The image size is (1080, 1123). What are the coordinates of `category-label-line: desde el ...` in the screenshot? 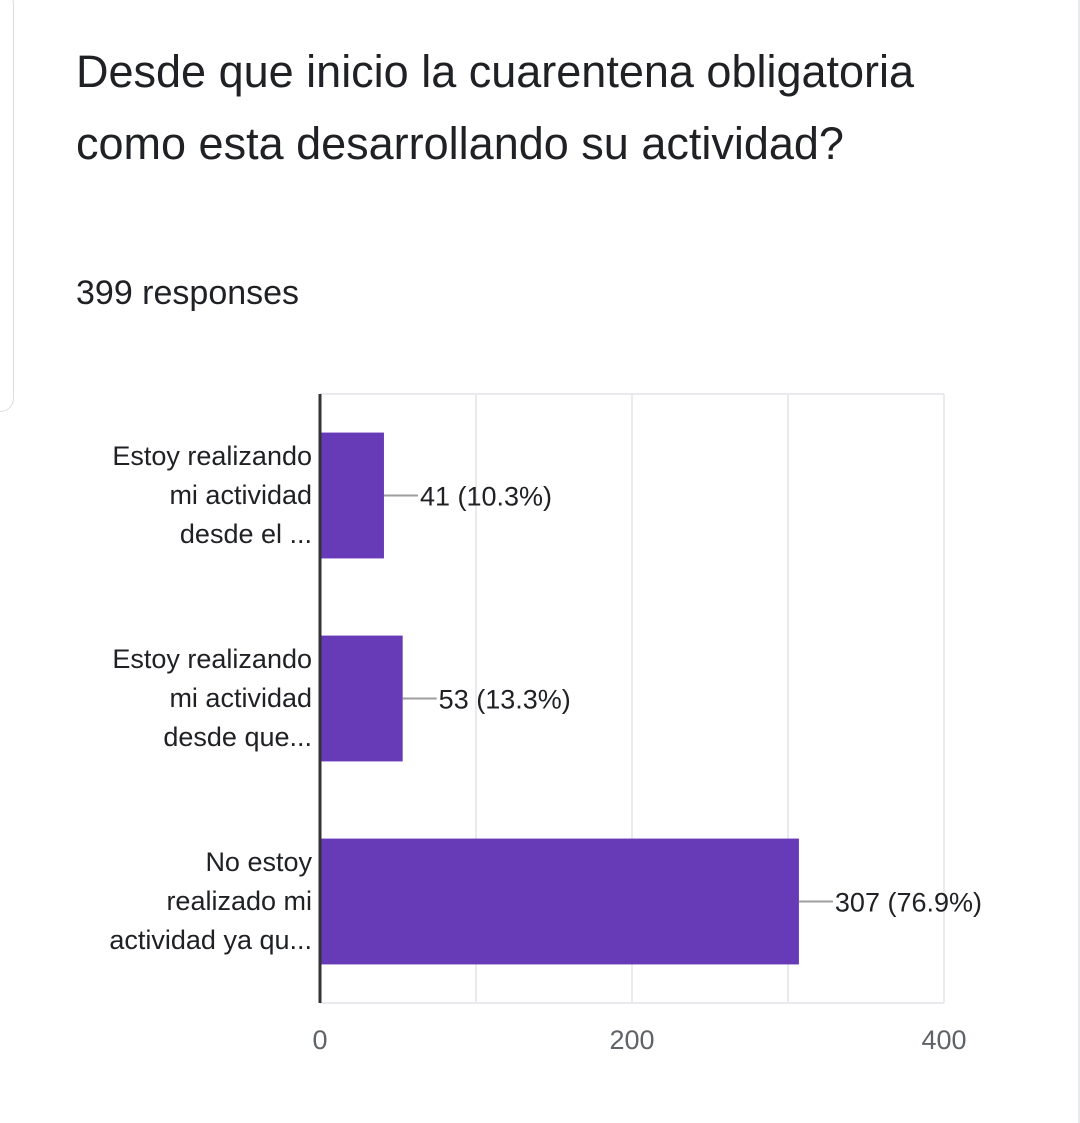 It's located at (245, 534).